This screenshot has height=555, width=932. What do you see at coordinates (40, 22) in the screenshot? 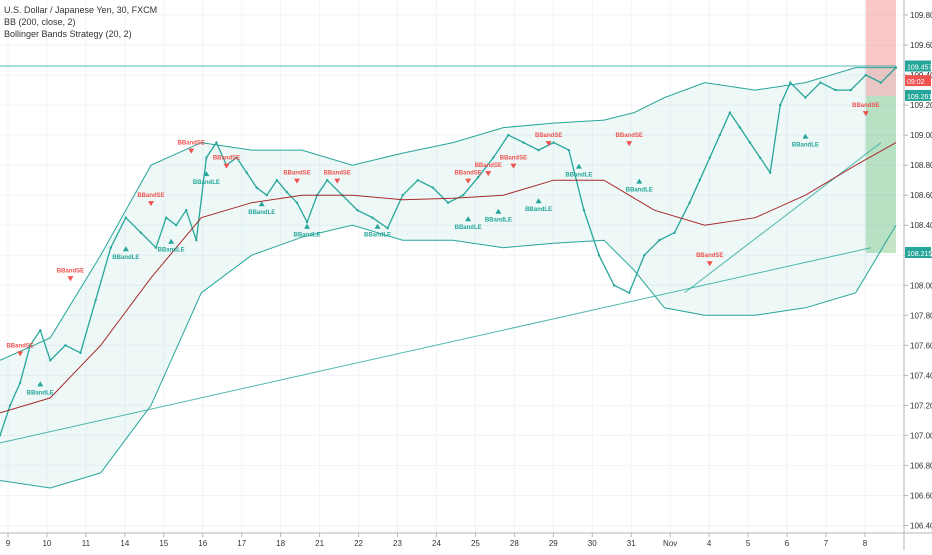
I see `bb-indicator-label: BB (200, close, 2)` at bounding box center [40, 22].